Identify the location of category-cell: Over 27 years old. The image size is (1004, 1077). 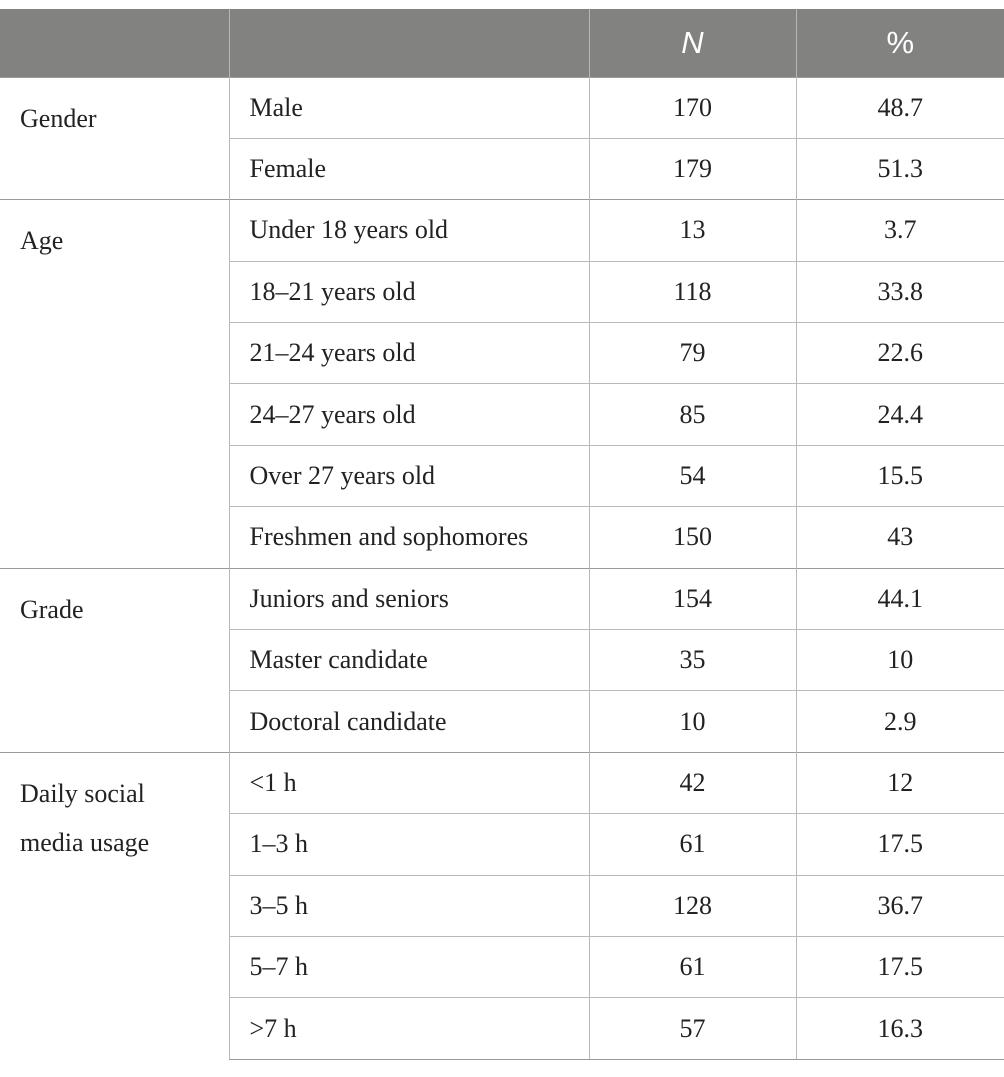
(408, 475).